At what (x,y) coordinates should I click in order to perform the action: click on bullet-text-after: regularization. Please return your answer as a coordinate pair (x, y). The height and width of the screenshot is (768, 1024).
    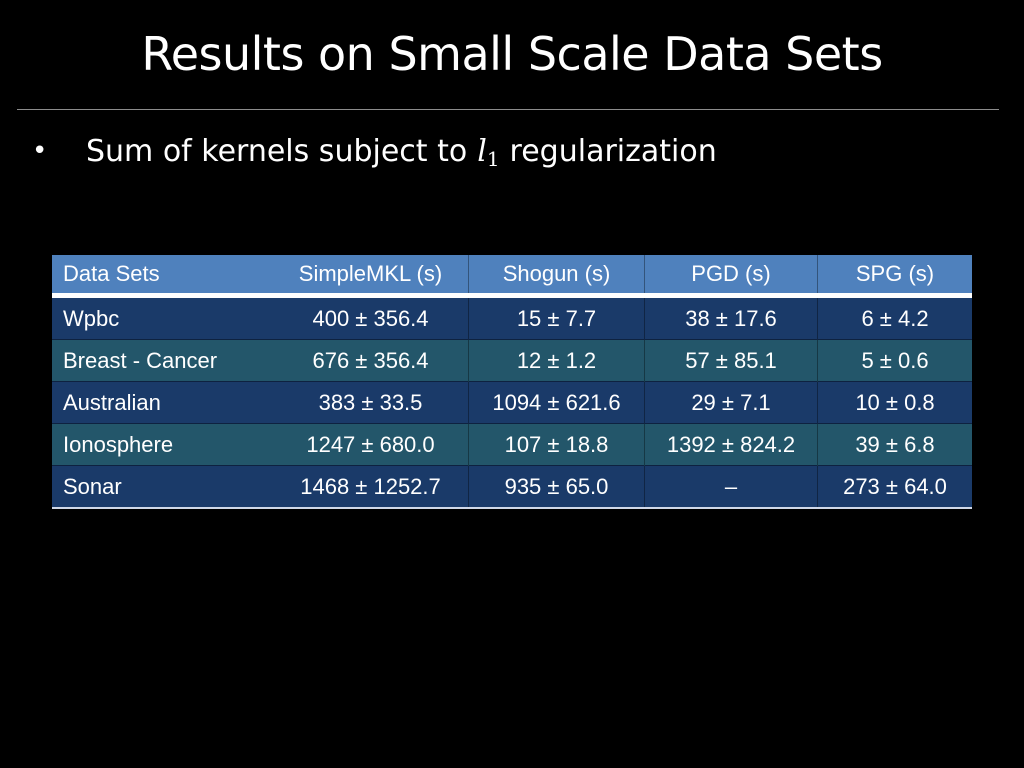
    Looking at the image, I should click on (613, 151).